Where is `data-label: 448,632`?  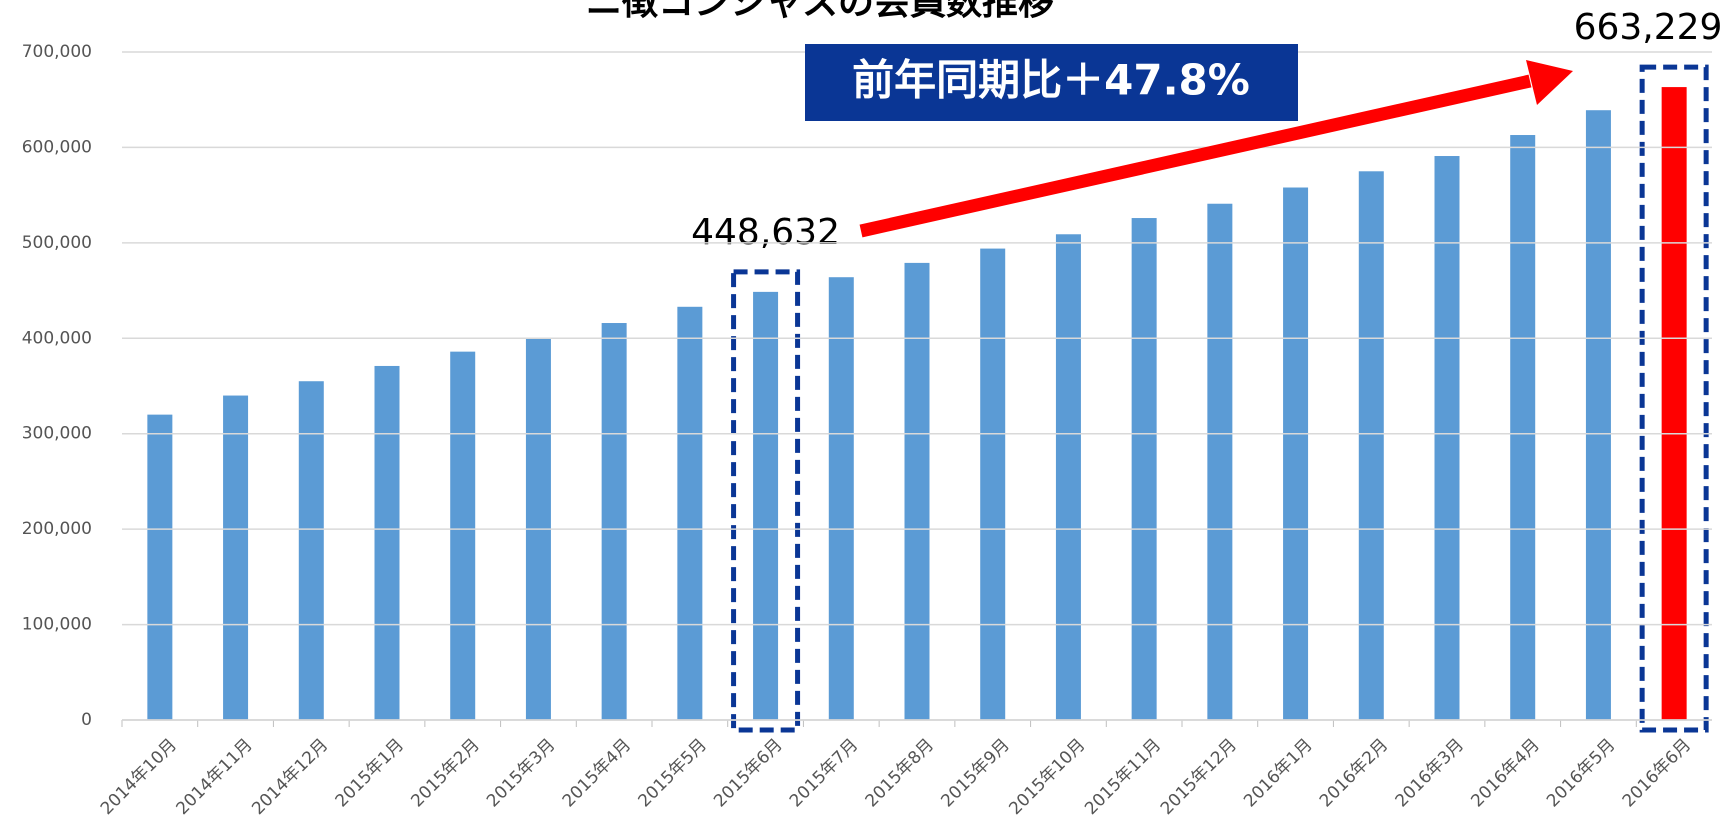 data-label: 448,632 is located at coordinates (765, 232).